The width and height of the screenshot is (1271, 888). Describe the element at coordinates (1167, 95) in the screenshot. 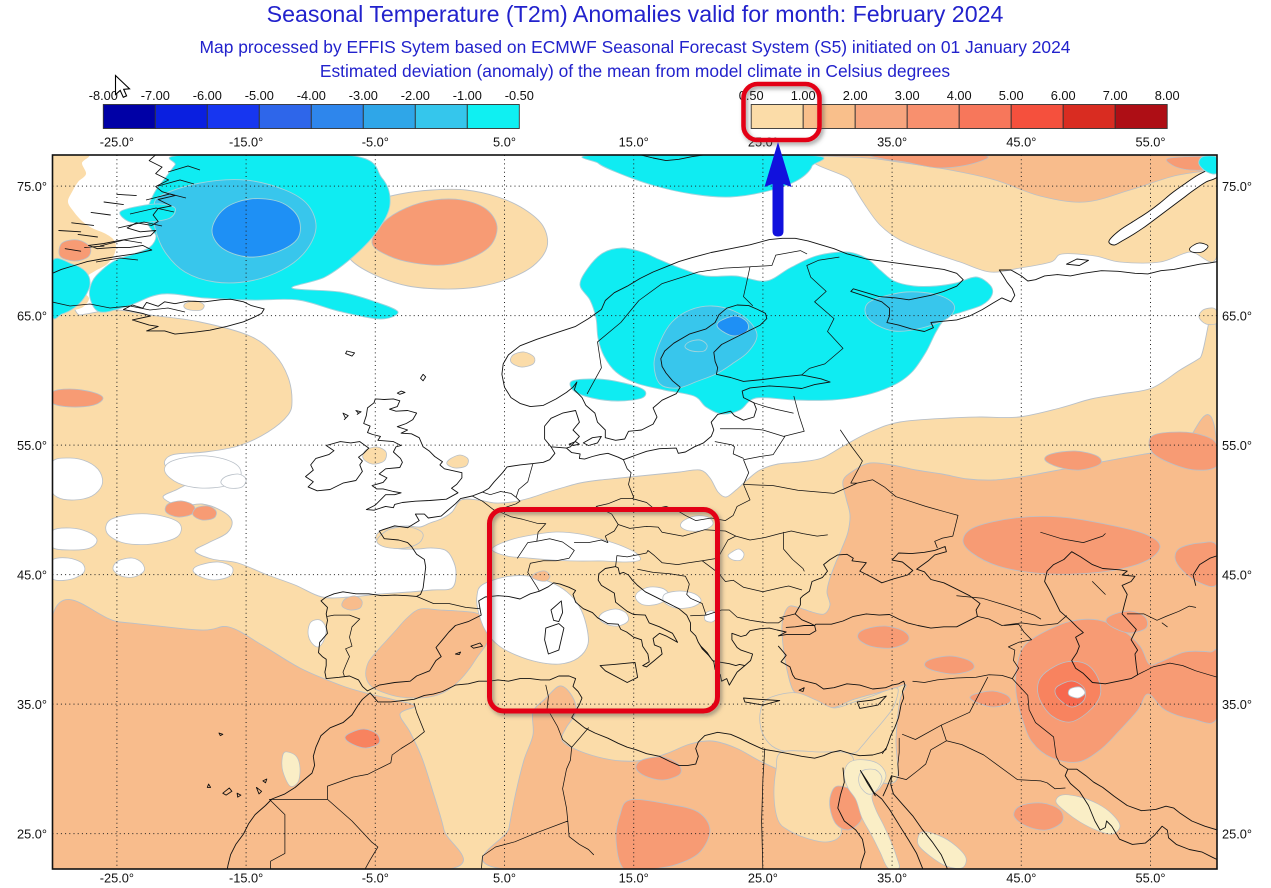

I see `svg-text: 8.00` at that location.